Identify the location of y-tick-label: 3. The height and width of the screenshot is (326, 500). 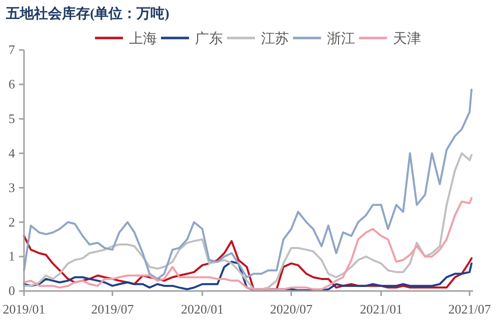
(11, 187).